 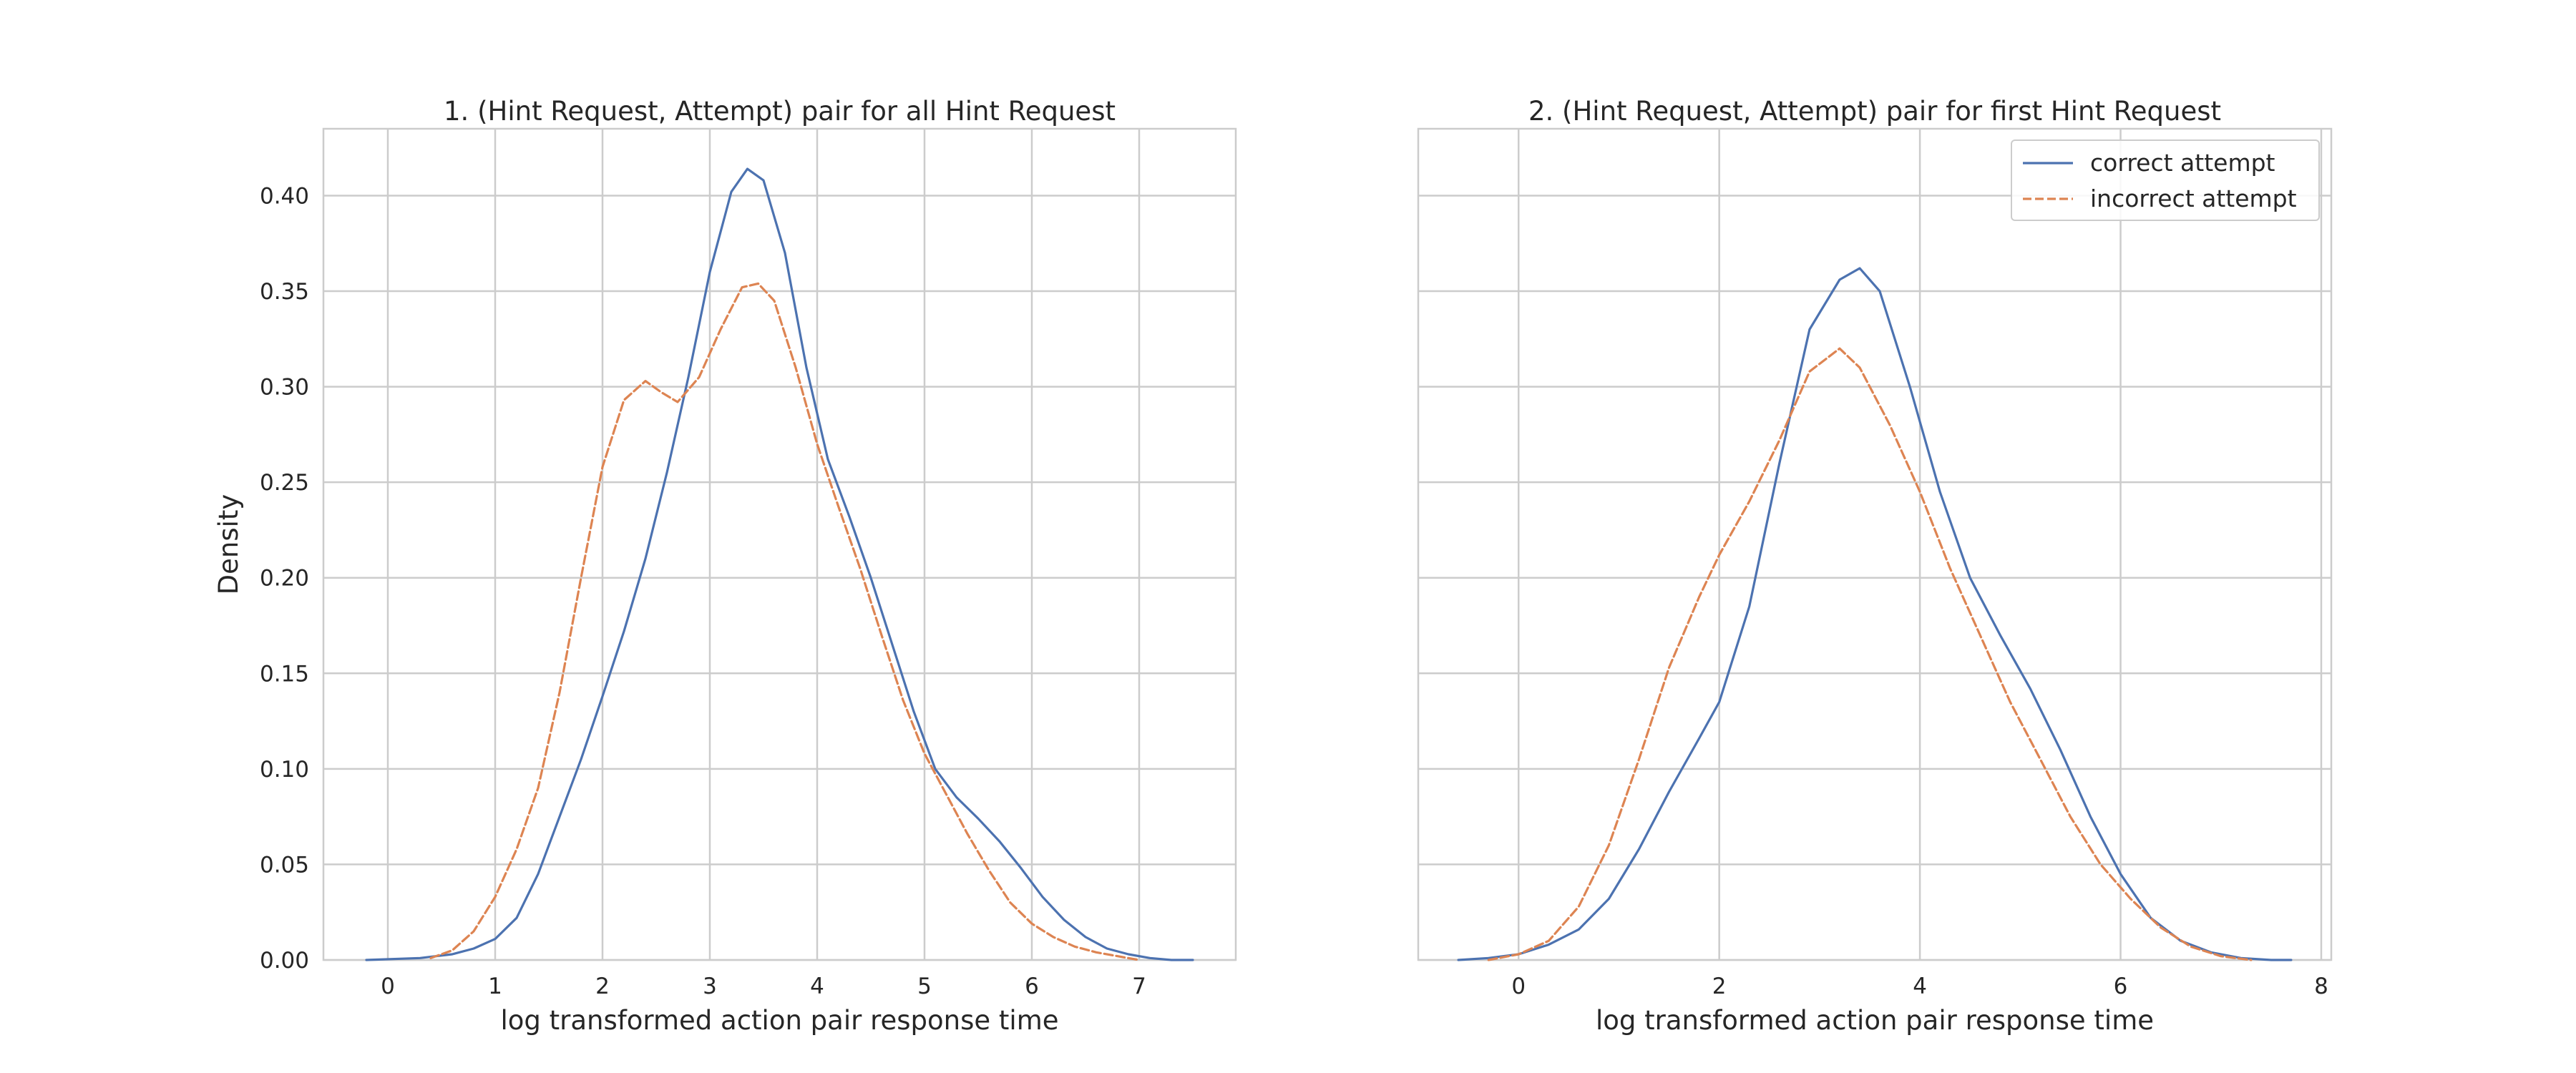 I want to click on x-tick-label: 7, so click(x=1139, y=986).